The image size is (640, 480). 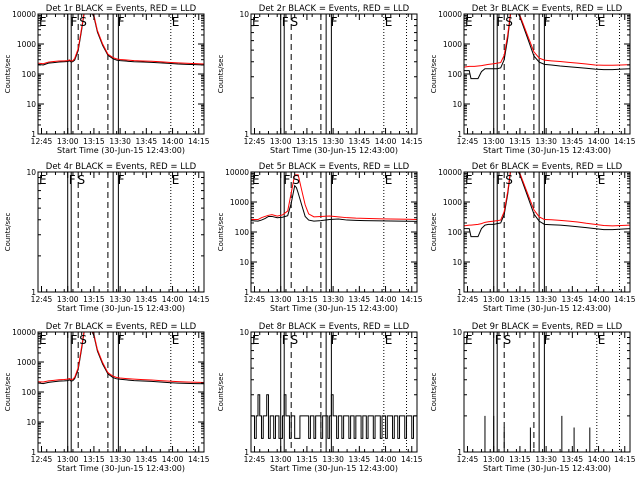 What do you see at coordinates (334, 327) in the screenshot?
I see `chart-title: Det 8r BLACK = Events, RED = LLD` at bounding box center [334, 327].